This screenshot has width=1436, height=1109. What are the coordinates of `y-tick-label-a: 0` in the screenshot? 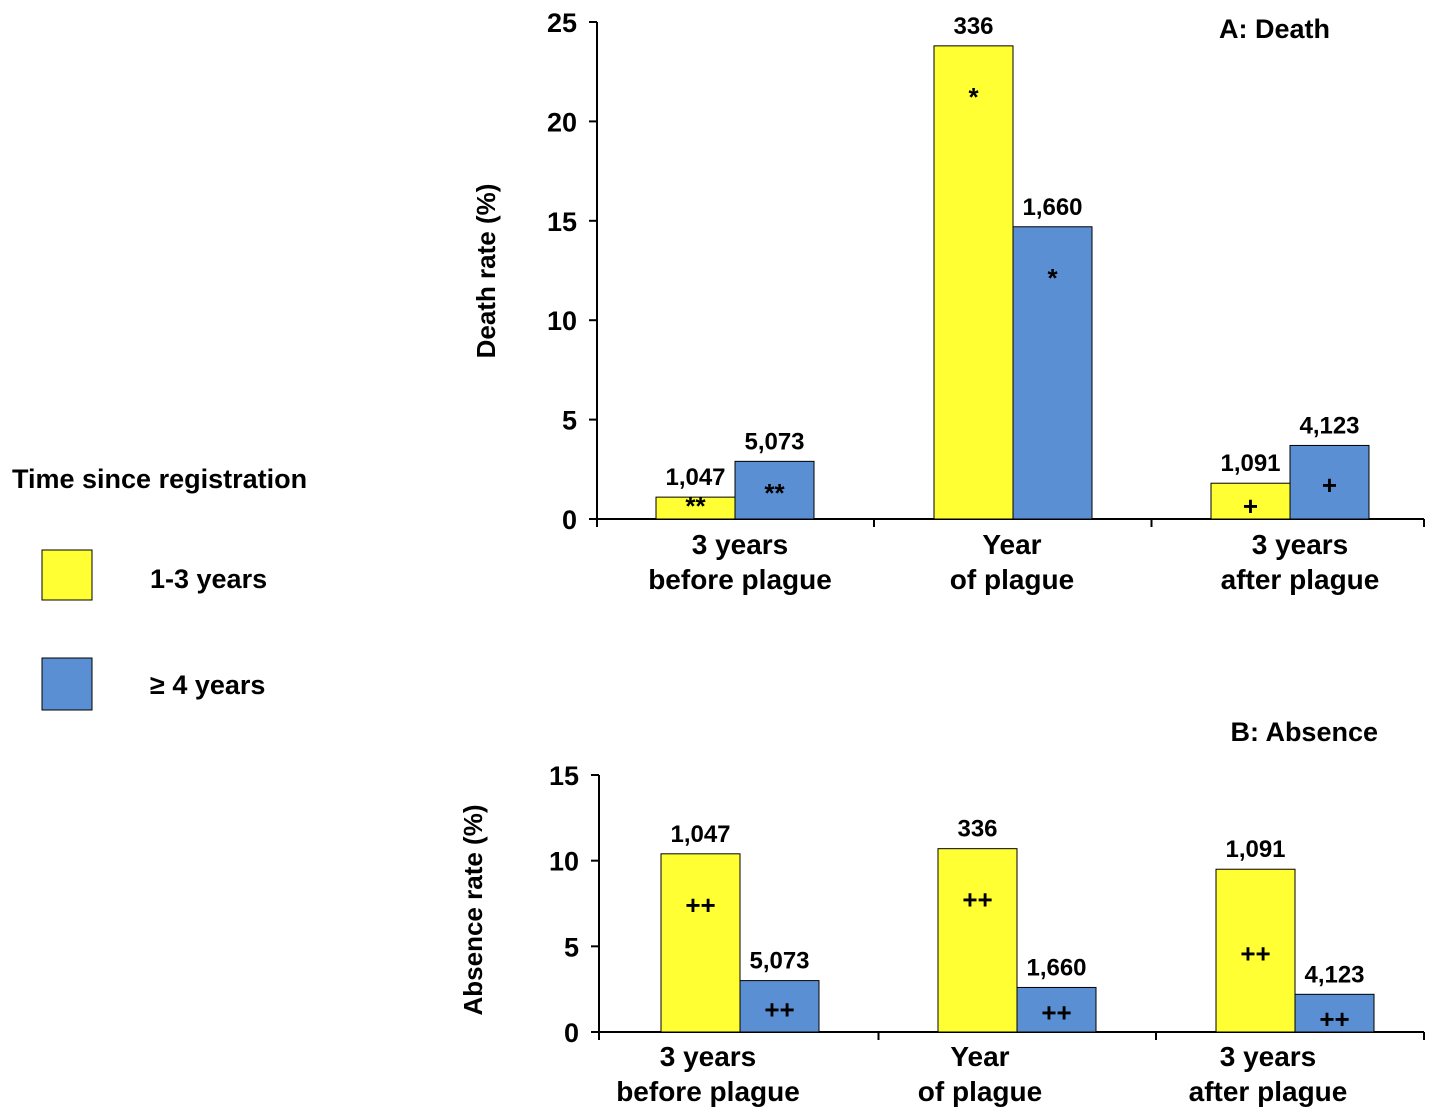 It's located at (569, 520).